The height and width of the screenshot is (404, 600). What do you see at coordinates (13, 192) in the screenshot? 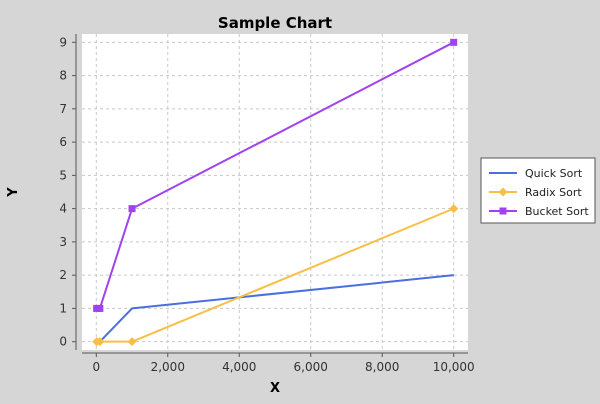
I see `y-axis-label: Y` at bounding box center [13, 192].